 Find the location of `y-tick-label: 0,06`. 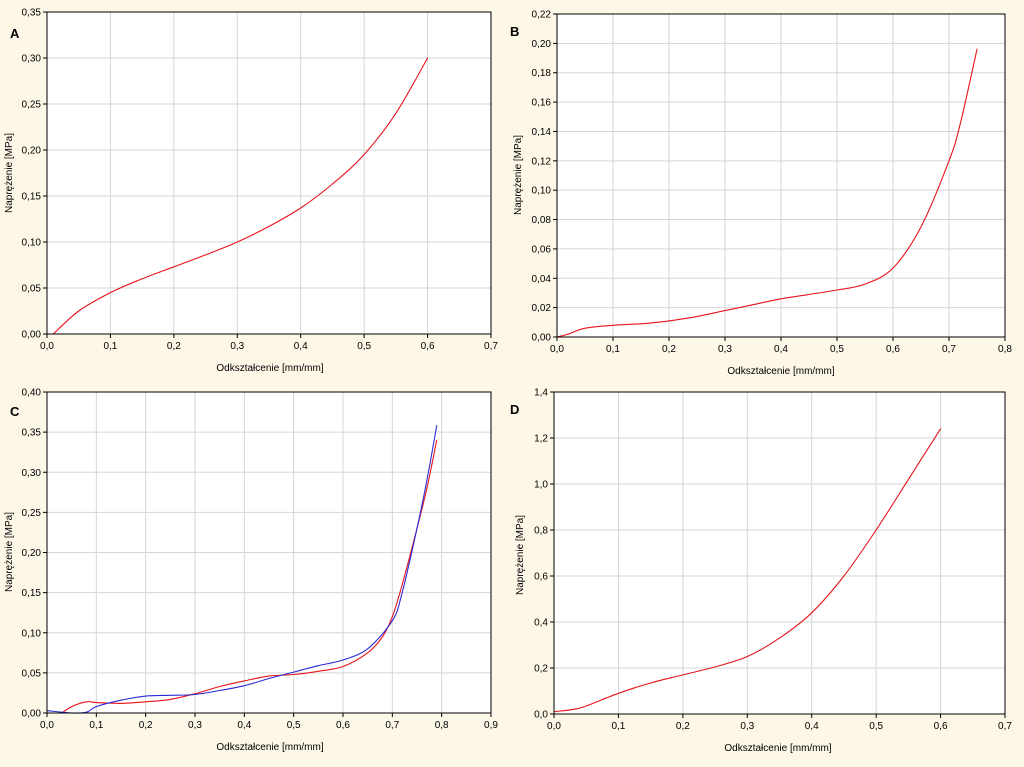

y-tick-label: 0,06 is located at coordinates (542, 249).